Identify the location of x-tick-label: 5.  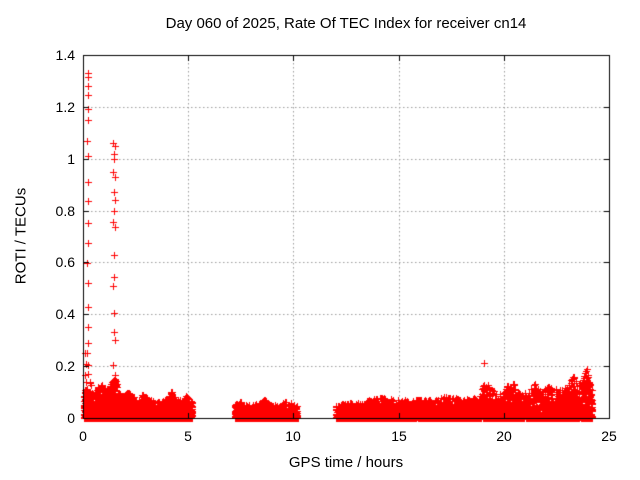
(188, 436).